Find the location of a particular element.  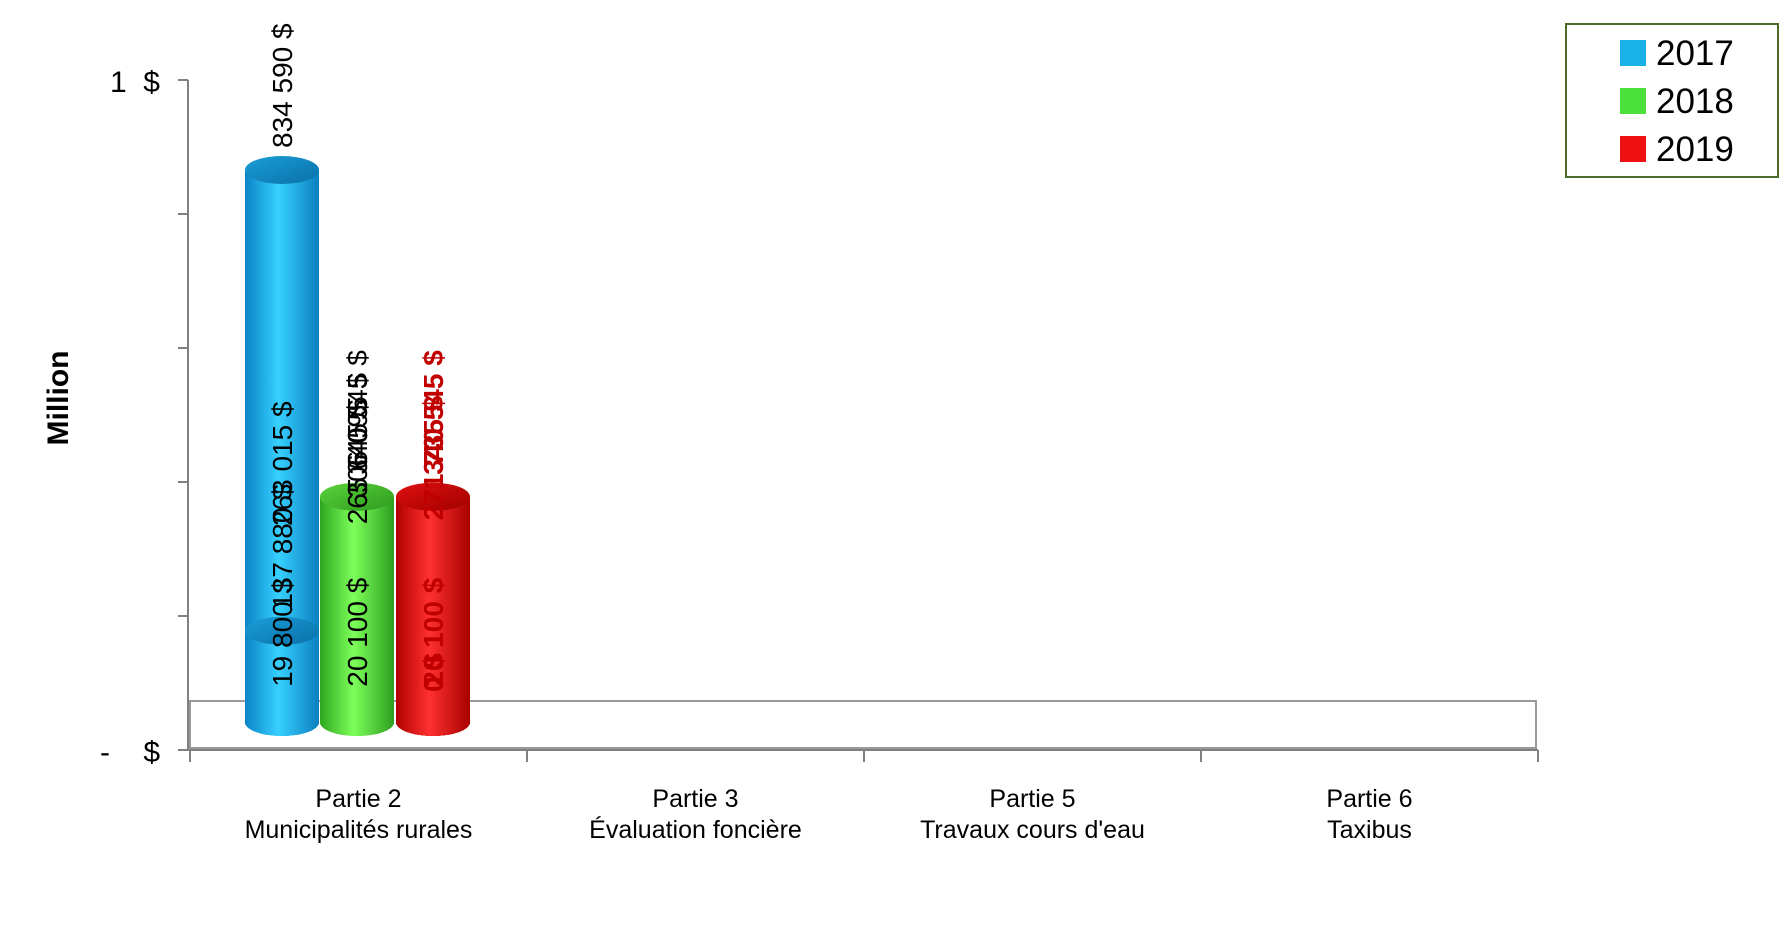

data-label: 263 015 $ is located at coordinates (282, 463).